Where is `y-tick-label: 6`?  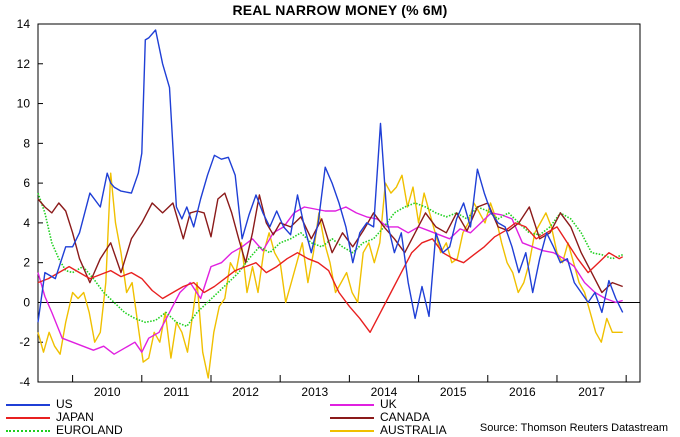
y-tick-label: 6 is located at coordinates (26, 183).